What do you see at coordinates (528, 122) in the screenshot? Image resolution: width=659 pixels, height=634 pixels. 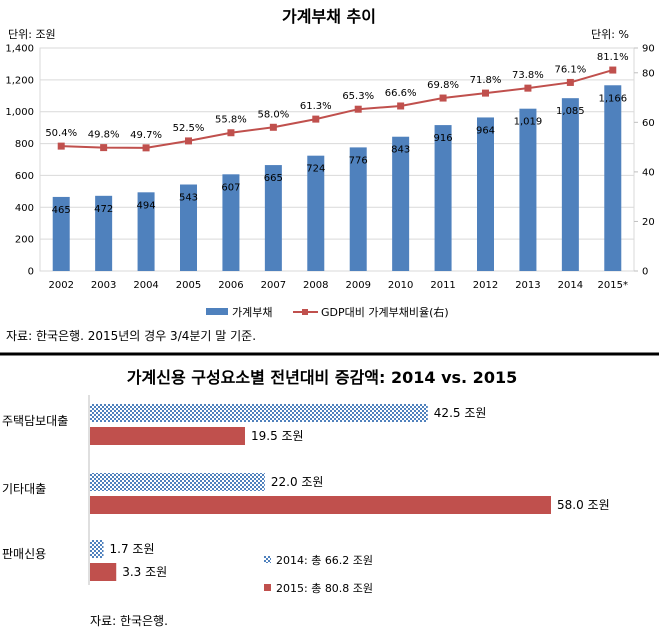 I see `debt-bar-label: 1,019` at bounding box center [528, 122].